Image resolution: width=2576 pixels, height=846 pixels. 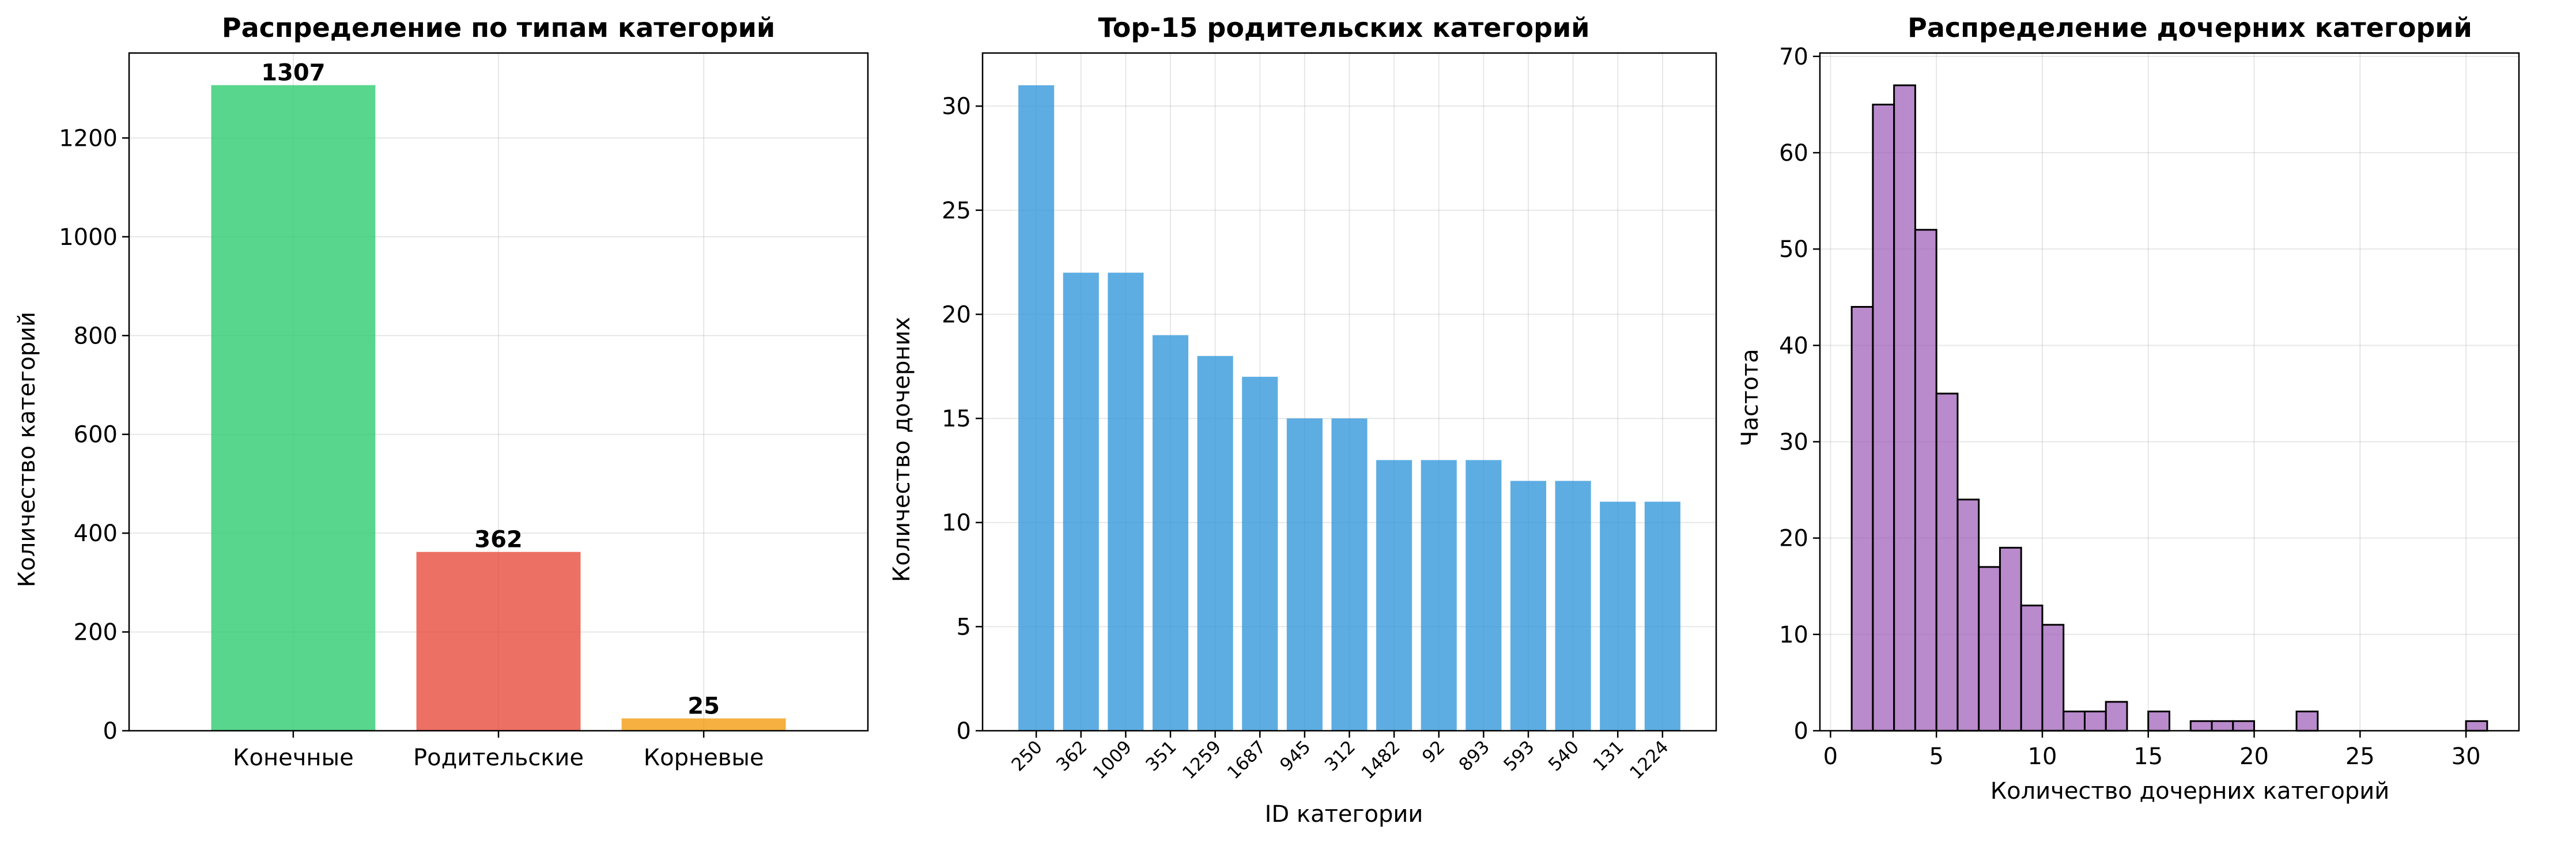 What do you see at coordinates (1793, 57) in the screenshot?
I see `y-tick-label: 70` at bounding box center [1793, 57].